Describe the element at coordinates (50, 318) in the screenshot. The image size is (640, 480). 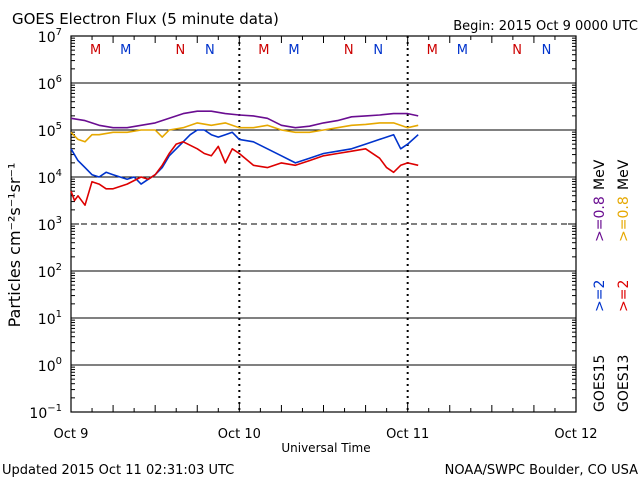
I see `y-tick-label: 10¹` at that location.